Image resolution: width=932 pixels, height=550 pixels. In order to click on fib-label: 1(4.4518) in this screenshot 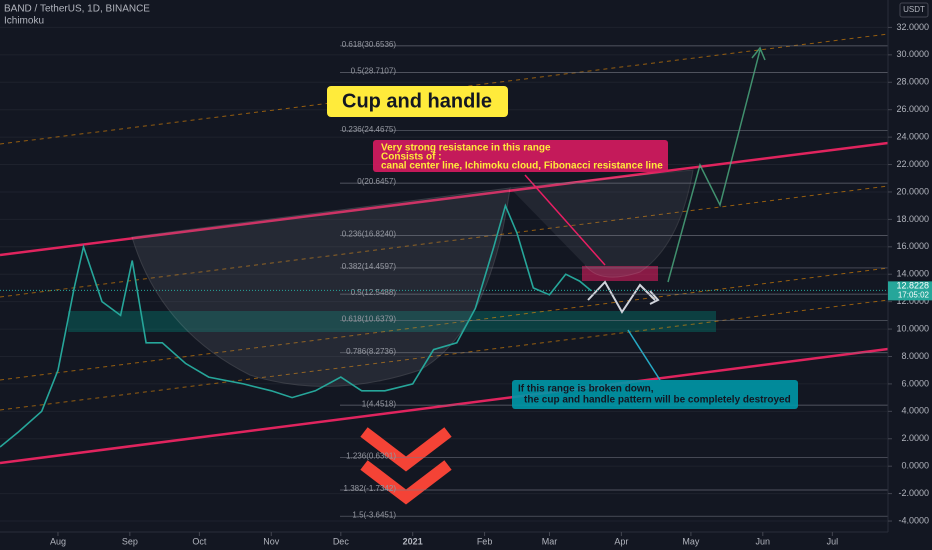, I will do `click(379, 403)`.